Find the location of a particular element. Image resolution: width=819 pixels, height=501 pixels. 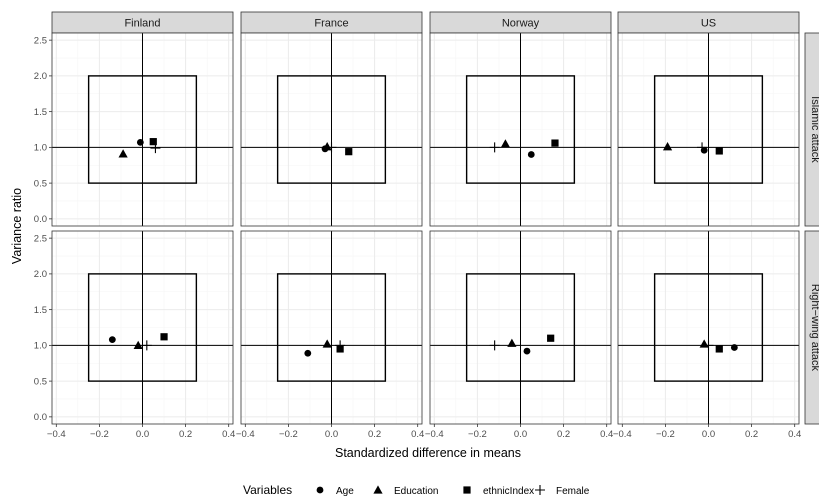

legend-item-female: Female is located at coordinates (562, 491).